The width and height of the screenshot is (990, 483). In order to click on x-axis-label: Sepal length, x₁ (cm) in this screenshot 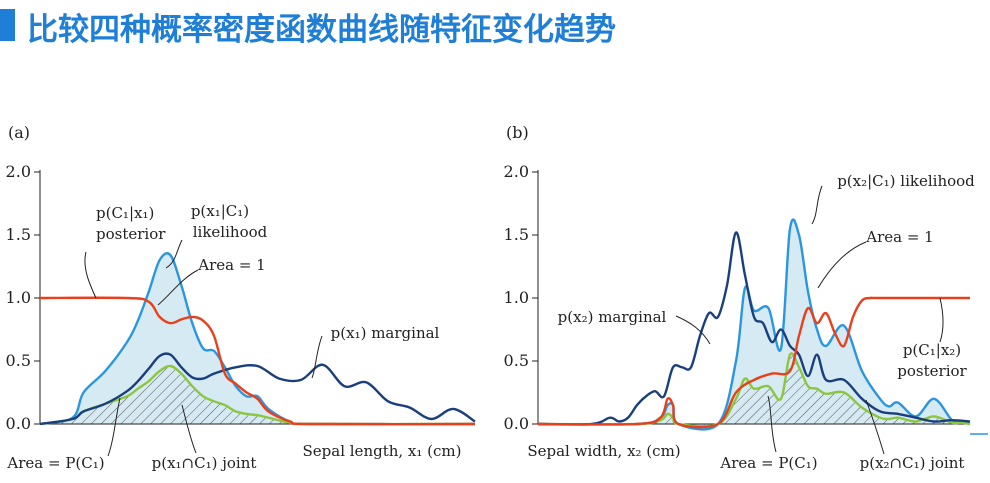, I will do `click(382, 451)`.